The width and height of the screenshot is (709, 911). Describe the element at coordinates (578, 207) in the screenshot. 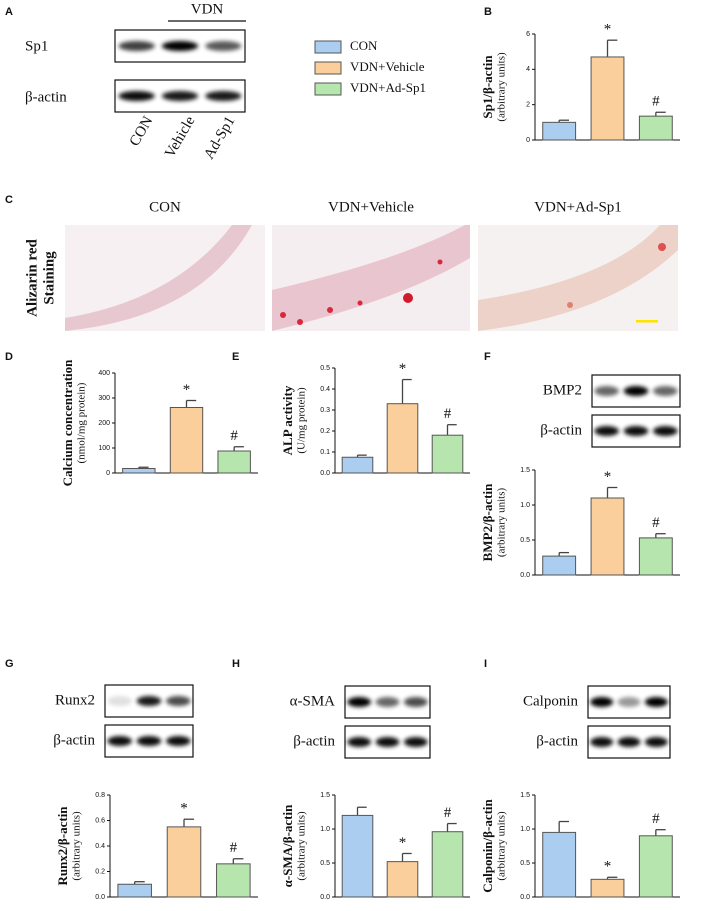

I see `column-title: VDN+Ad-Sp1` at that location.